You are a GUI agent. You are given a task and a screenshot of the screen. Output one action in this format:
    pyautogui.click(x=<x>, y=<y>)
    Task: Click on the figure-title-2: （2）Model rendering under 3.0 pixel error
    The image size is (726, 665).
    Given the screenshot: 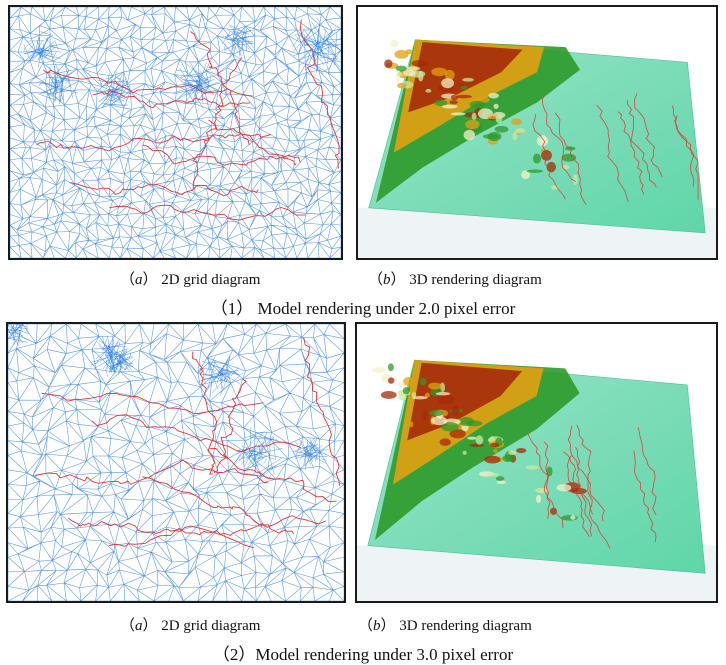 What is the action you would take?
    pyautogui.click(x=363, y=654)
    